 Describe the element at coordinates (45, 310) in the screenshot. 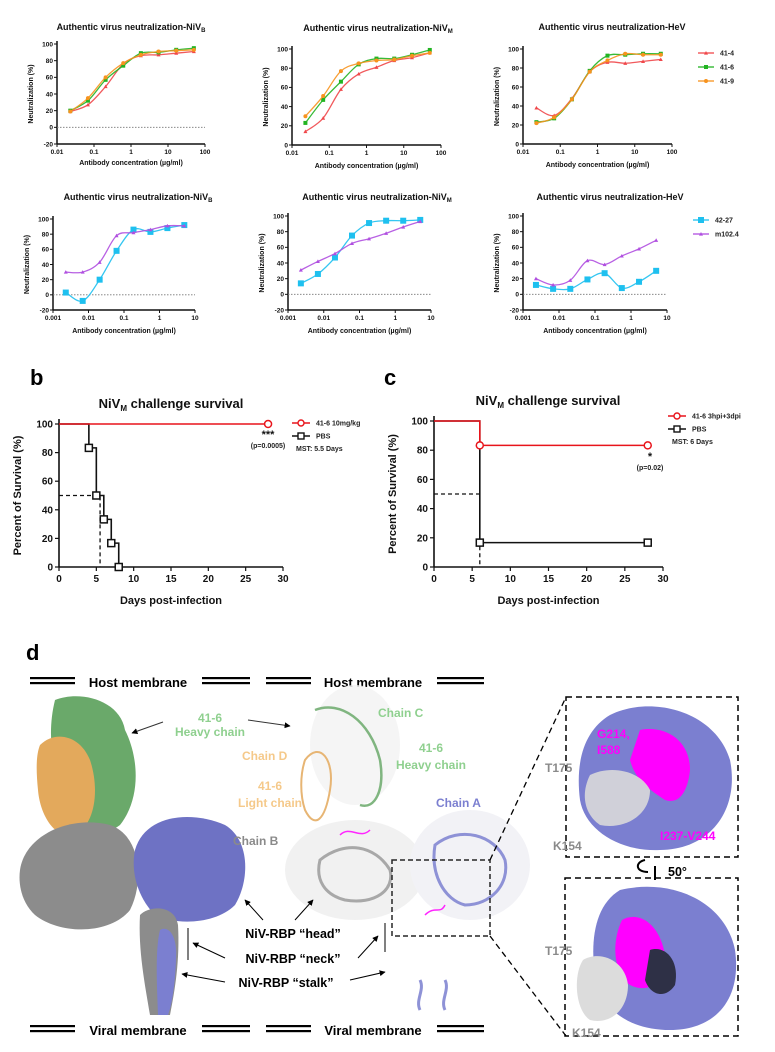

I see `y-tick-label: -20` at that location.